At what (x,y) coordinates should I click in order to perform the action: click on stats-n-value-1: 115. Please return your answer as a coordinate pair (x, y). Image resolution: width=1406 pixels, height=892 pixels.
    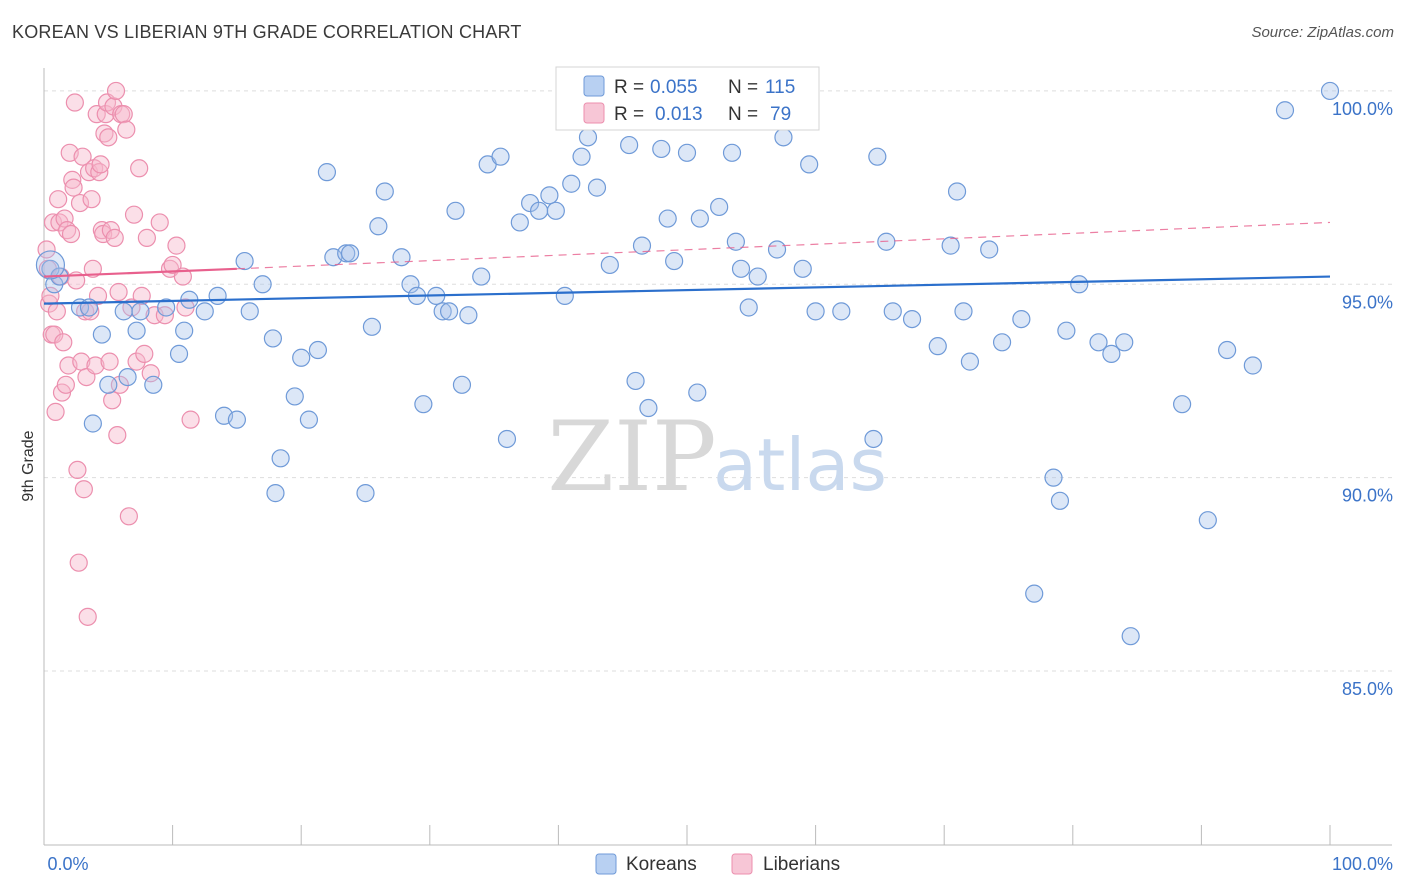
    Looking at the image, I should click on (780, 87).